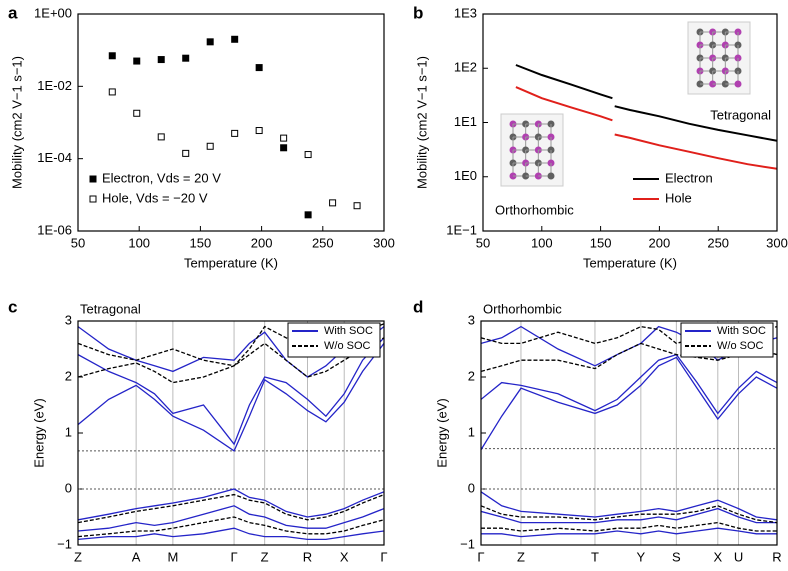  I want to click on x-tick-label: 300, so click(777, 242).